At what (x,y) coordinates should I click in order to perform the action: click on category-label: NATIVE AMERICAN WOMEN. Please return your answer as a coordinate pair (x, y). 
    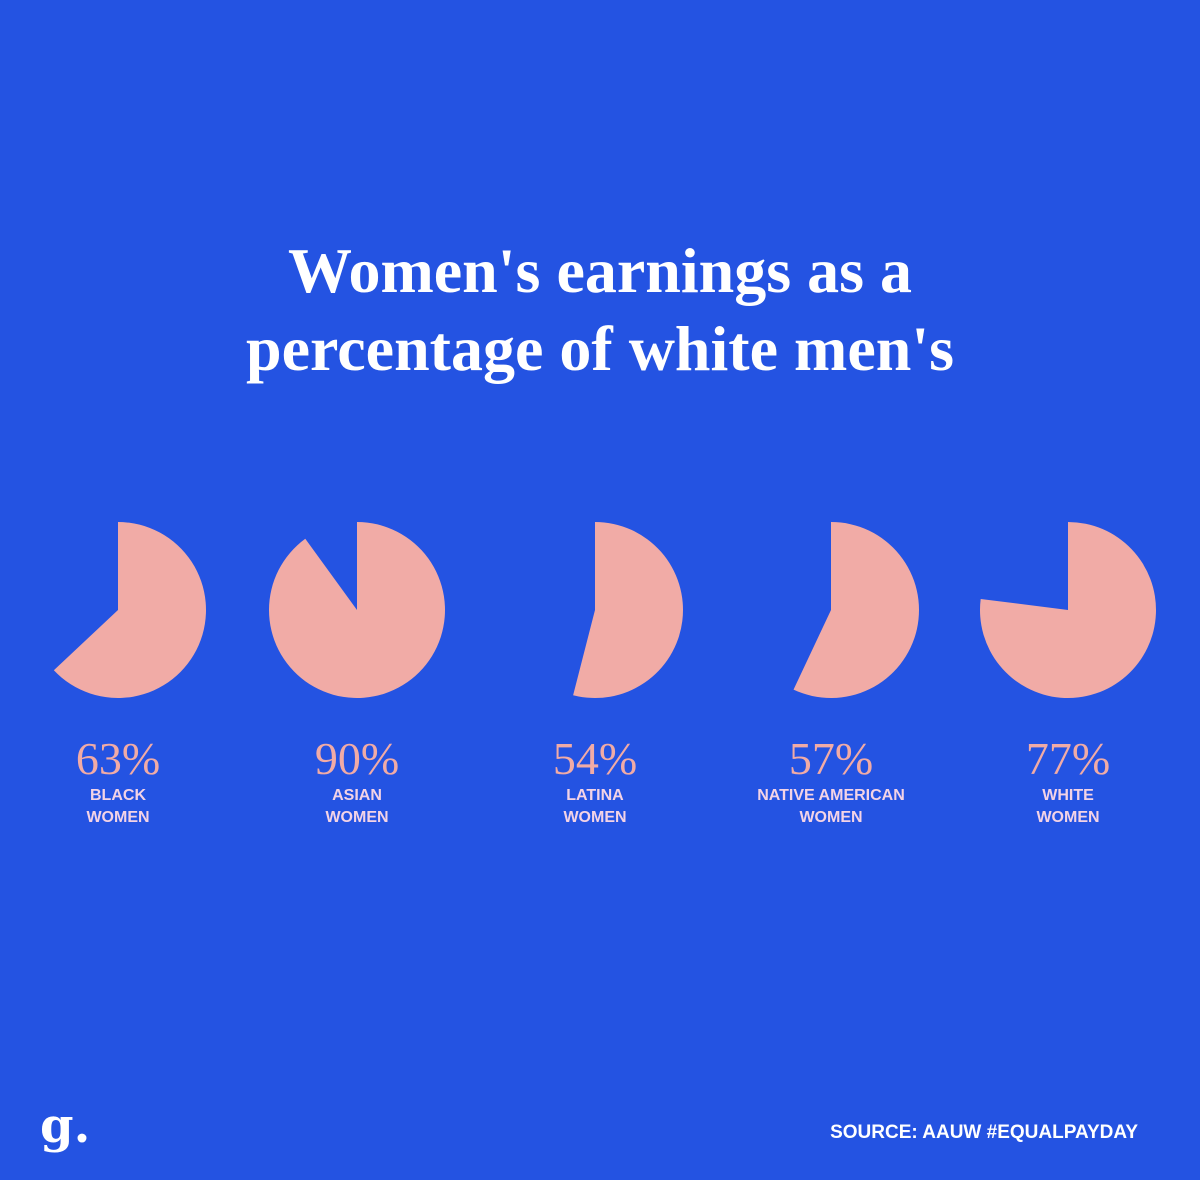
    Looking at the image, I should click on (831, 806).